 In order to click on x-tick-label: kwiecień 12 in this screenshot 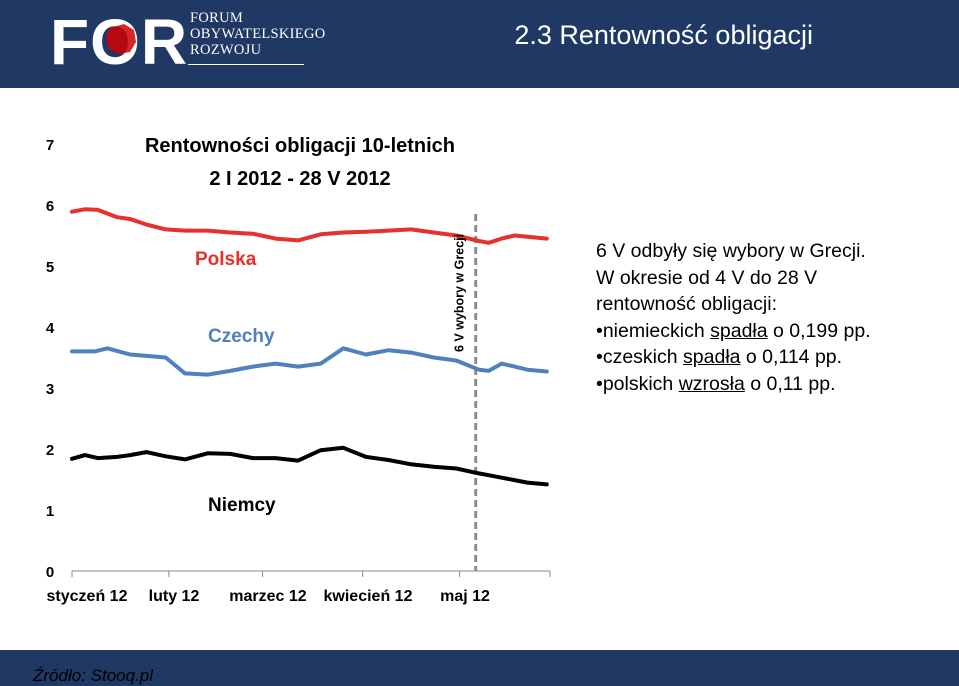, I will do `click(368, 596)`.